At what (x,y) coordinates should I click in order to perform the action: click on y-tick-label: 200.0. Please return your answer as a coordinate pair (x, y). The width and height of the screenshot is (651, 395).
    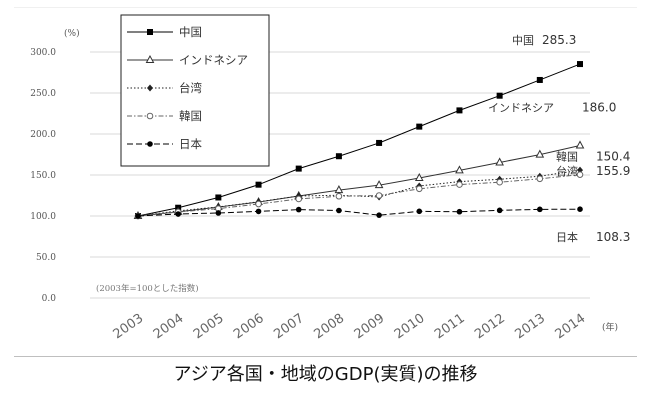
    Looking at the image, I should click on (43, 135).